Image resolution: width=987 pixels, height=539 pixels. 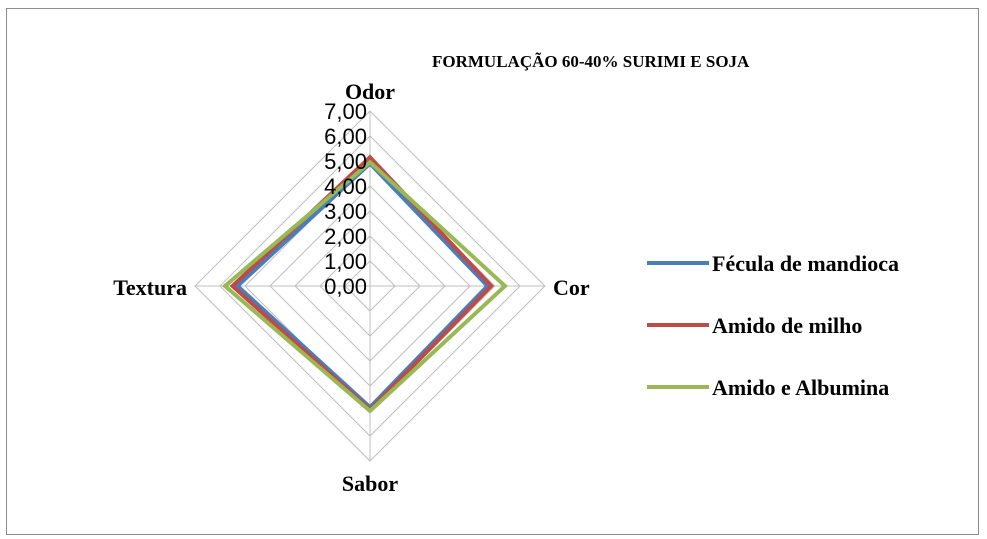 What do you see at coordinates (370, 91) in the screenshot?
I see `axis-label: Odor` at bounding box center [370, 91].